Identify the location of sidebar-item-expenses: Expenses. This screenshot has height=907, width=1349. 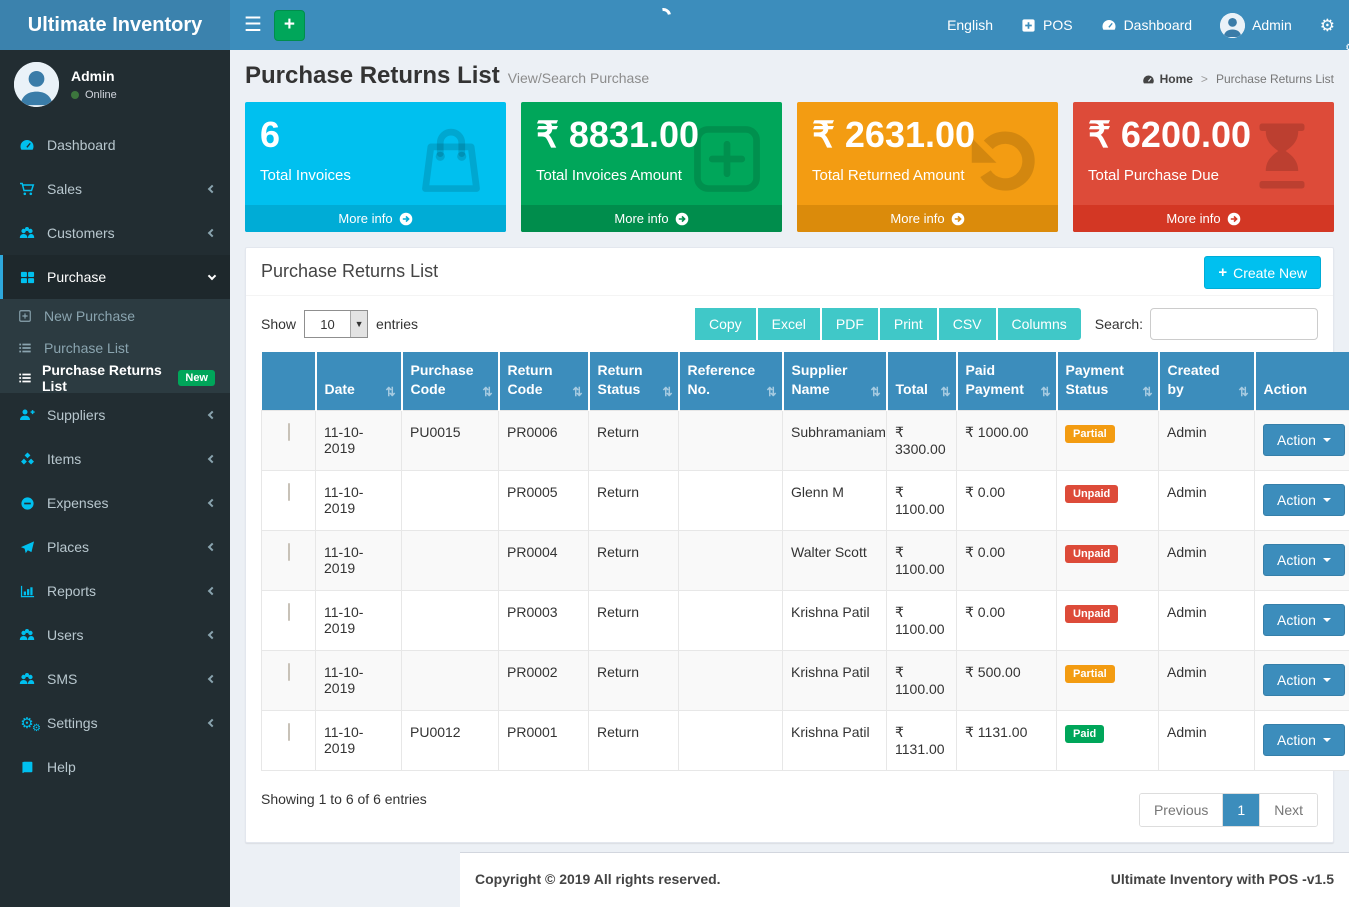
(115, 503).